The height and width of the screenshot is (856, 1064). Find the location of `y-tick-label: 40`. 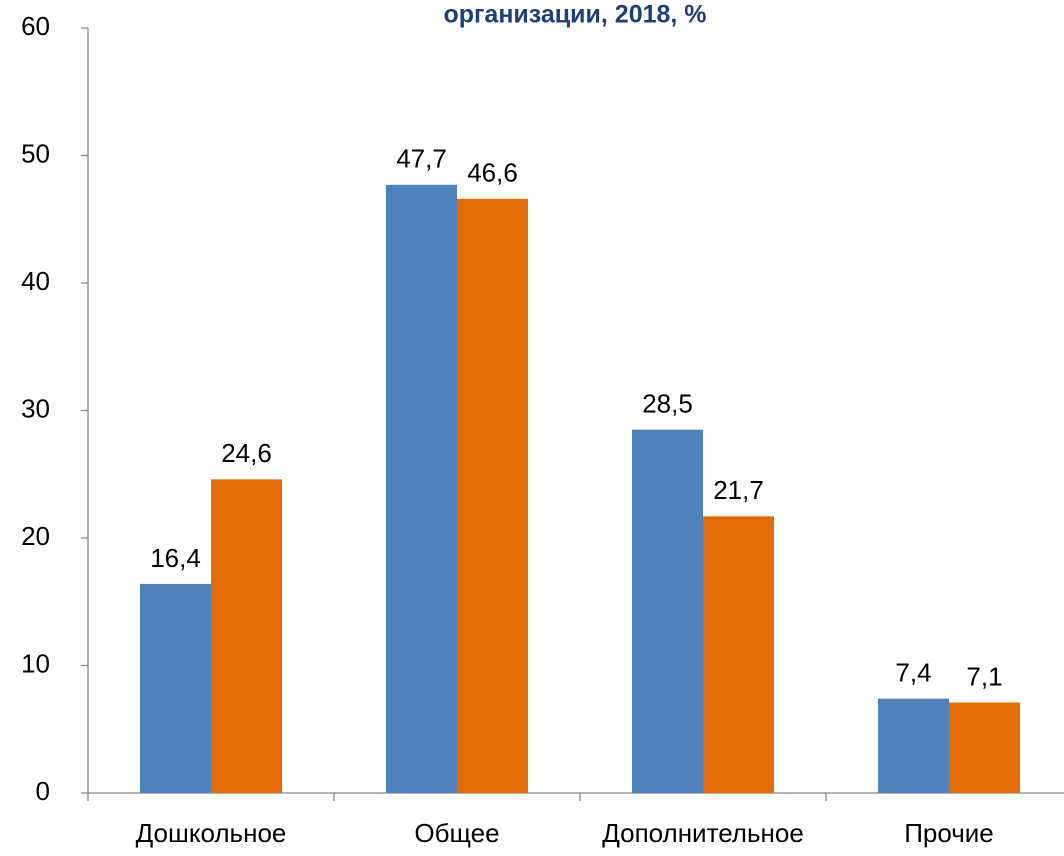

y-tick-label: 40 is located at coordinates (35, 281).